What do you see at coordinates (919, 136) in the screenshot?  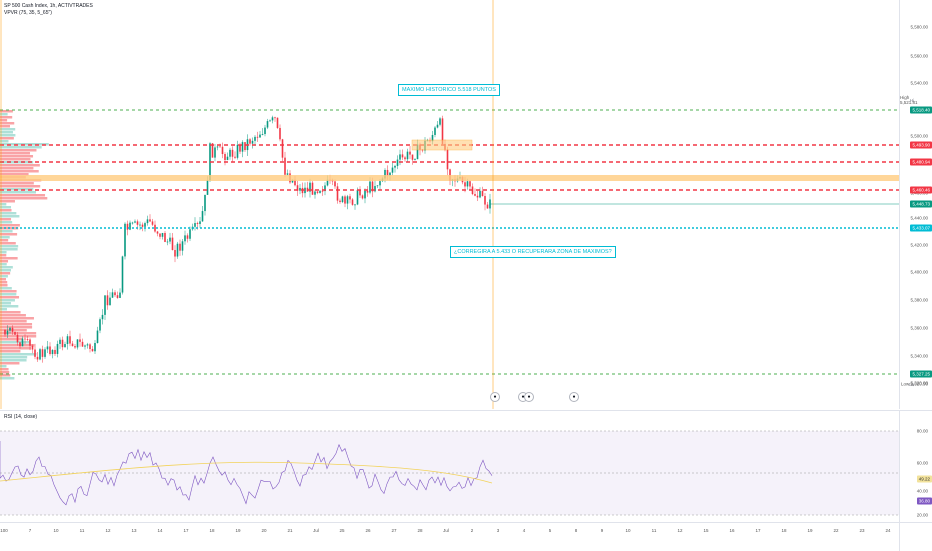 I see `price-tick: 5,500.00` at bounding box center [919, 136].